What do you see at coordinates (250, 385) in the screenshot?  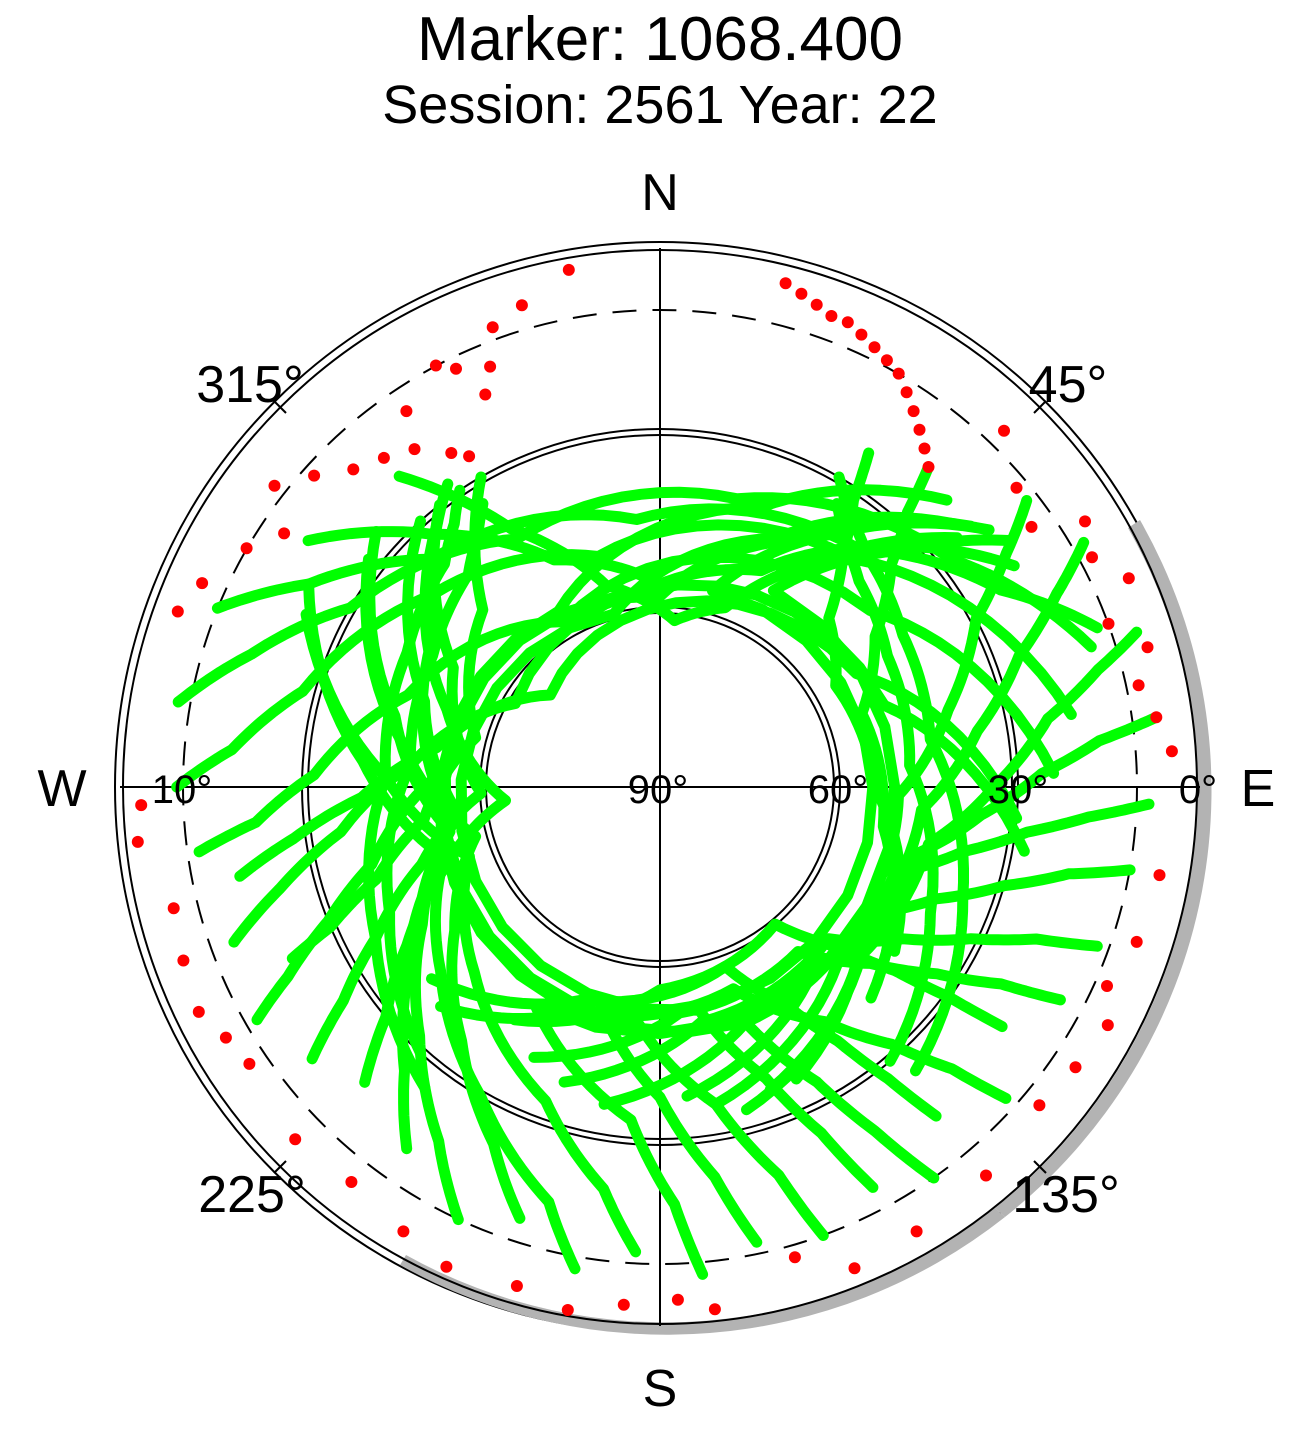 I see `azimuth-label-315: 315°` at bounding box center [250, 385].